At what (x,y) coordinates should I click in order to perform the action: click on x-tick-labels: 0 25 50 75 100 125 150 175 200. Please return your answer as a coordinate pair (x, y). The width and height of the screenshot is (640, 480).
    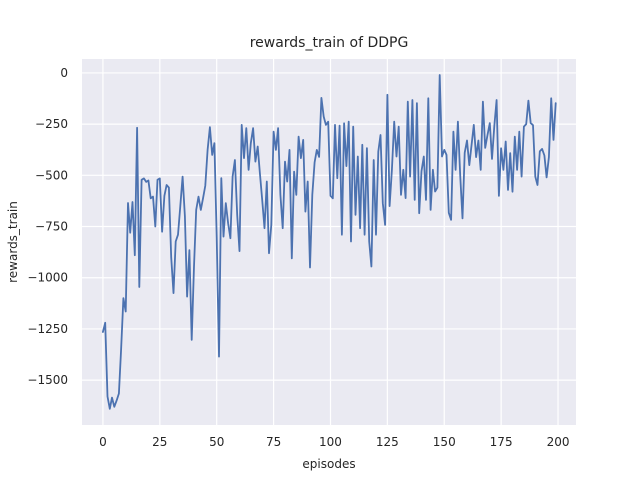
    Looking at the image, I should click on (334, 442).